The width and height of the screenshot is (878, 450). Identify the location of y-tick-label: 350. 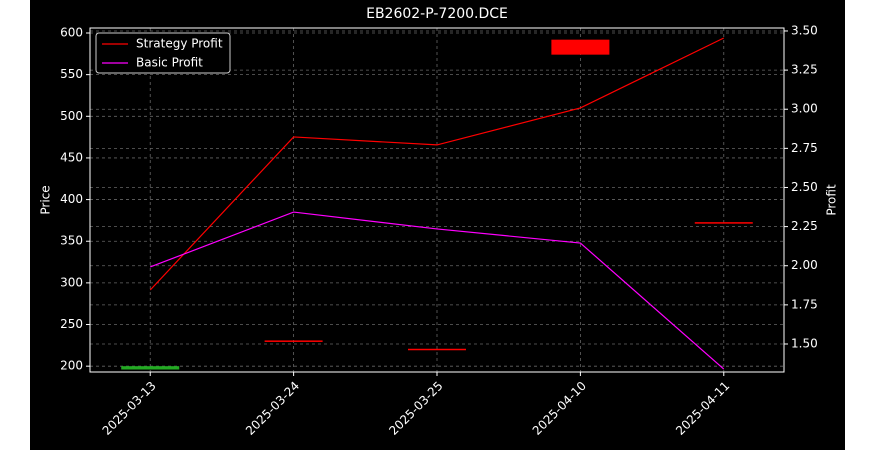
(71, 241).